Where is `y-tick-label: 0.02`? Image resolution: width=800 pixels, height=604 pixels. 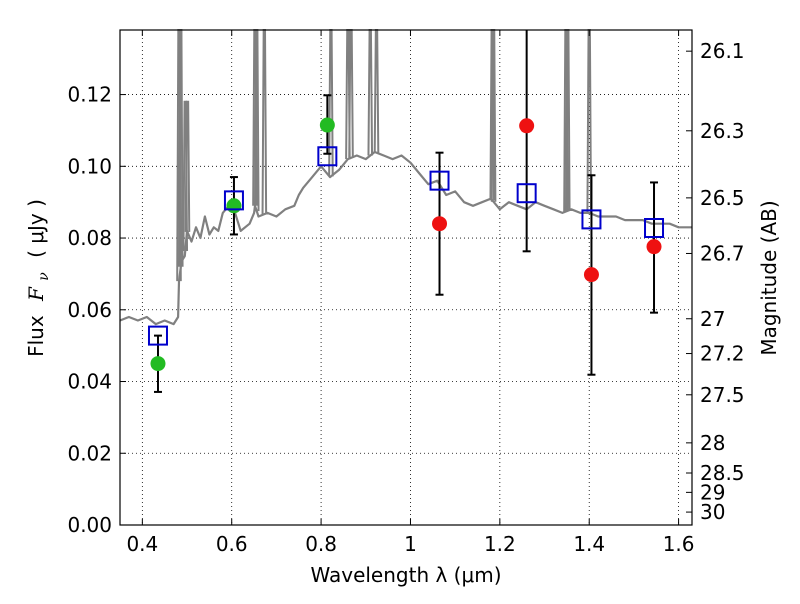 y-tick-label: 0.02 is located at coordinates (89, 453).